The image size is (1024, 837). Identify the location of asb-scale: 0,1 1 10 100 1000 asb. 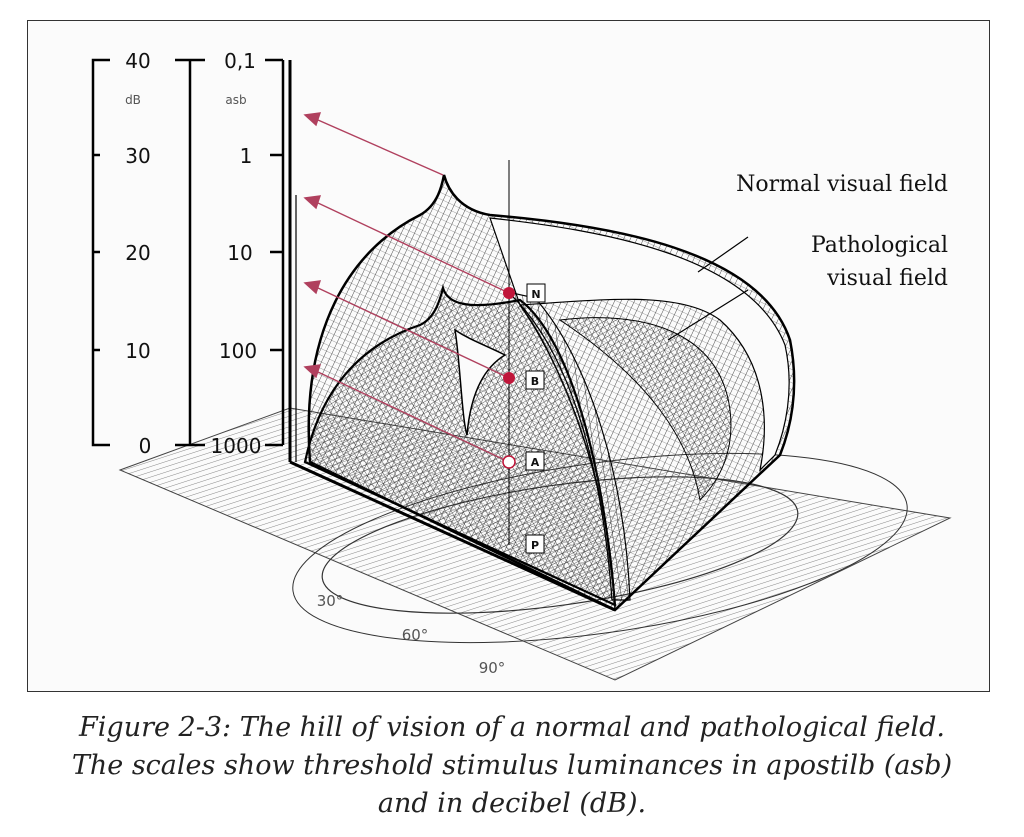
(230, 253).